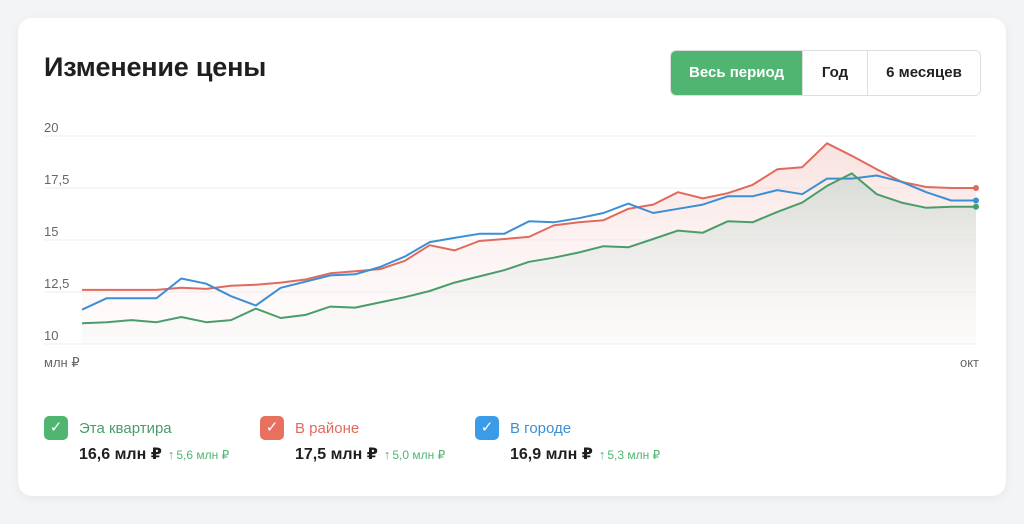 This screenshot has height=524, width=1024. I want to click on y-tick-label: 15, so click(51, 231).